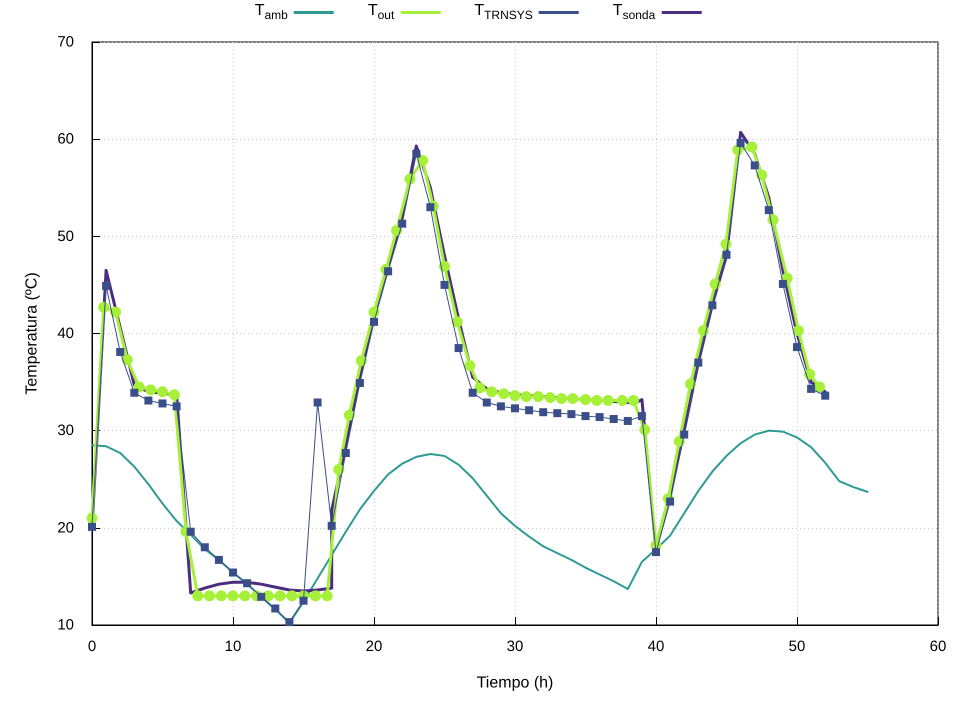  What do you see at coordinates (374, 646) in the screenshot?
I see `x-tick-label: 20` at bounding box center [374, 646].